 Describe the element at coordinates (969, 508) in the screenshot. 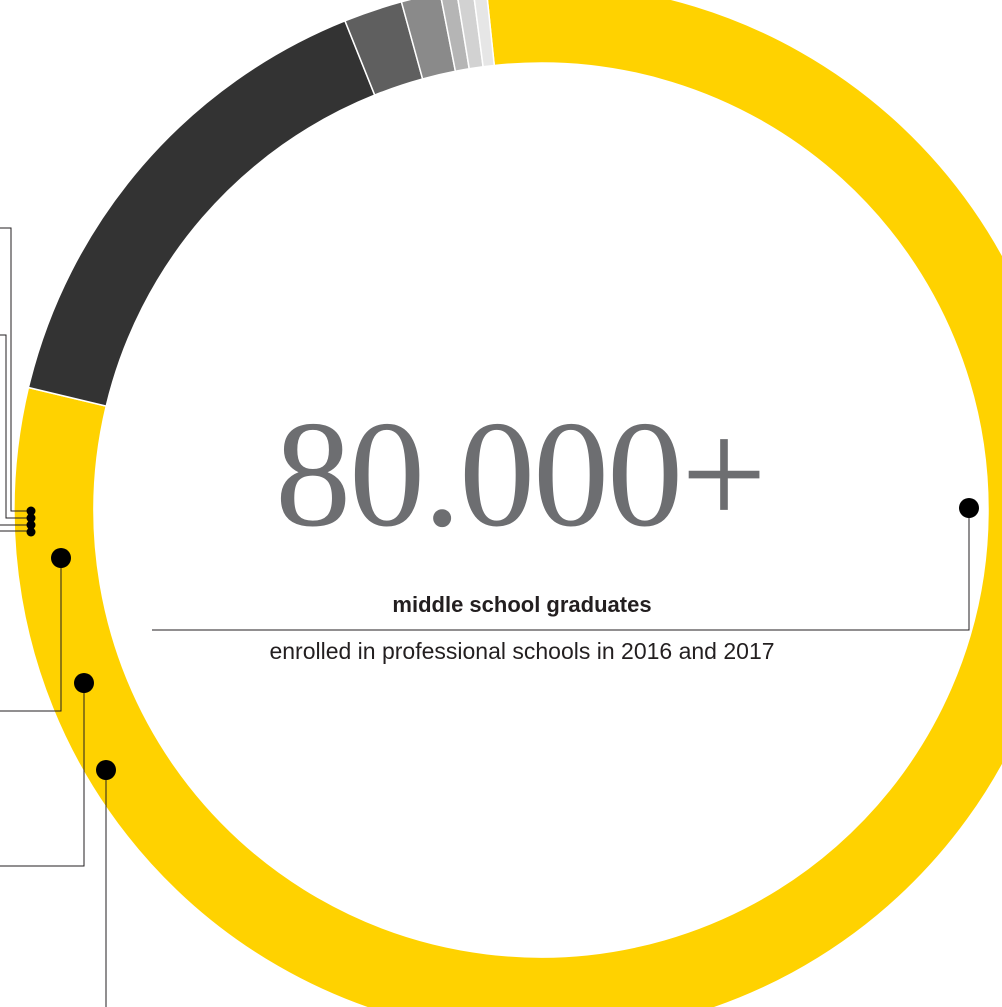

I see `marker-main` at that location.